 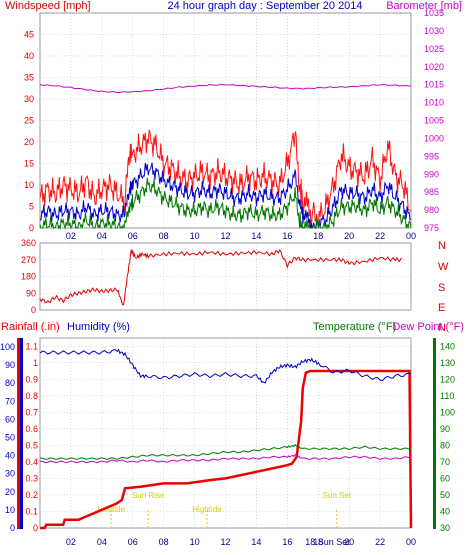 I want to click on windspeed-tick-label: 40, so click(x=29, y=56).